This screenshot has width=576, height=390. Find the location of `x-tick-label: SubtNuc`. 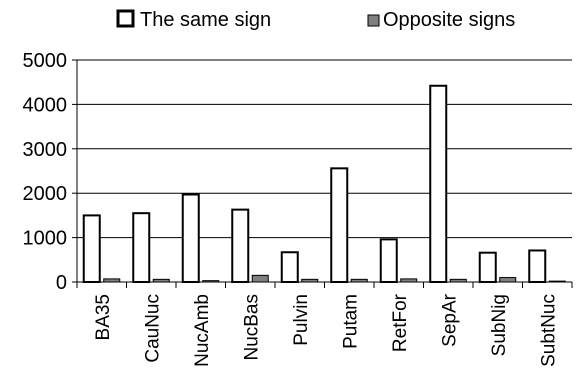

x-tick-label: SubtNuc is located at coordinates (548, 330).